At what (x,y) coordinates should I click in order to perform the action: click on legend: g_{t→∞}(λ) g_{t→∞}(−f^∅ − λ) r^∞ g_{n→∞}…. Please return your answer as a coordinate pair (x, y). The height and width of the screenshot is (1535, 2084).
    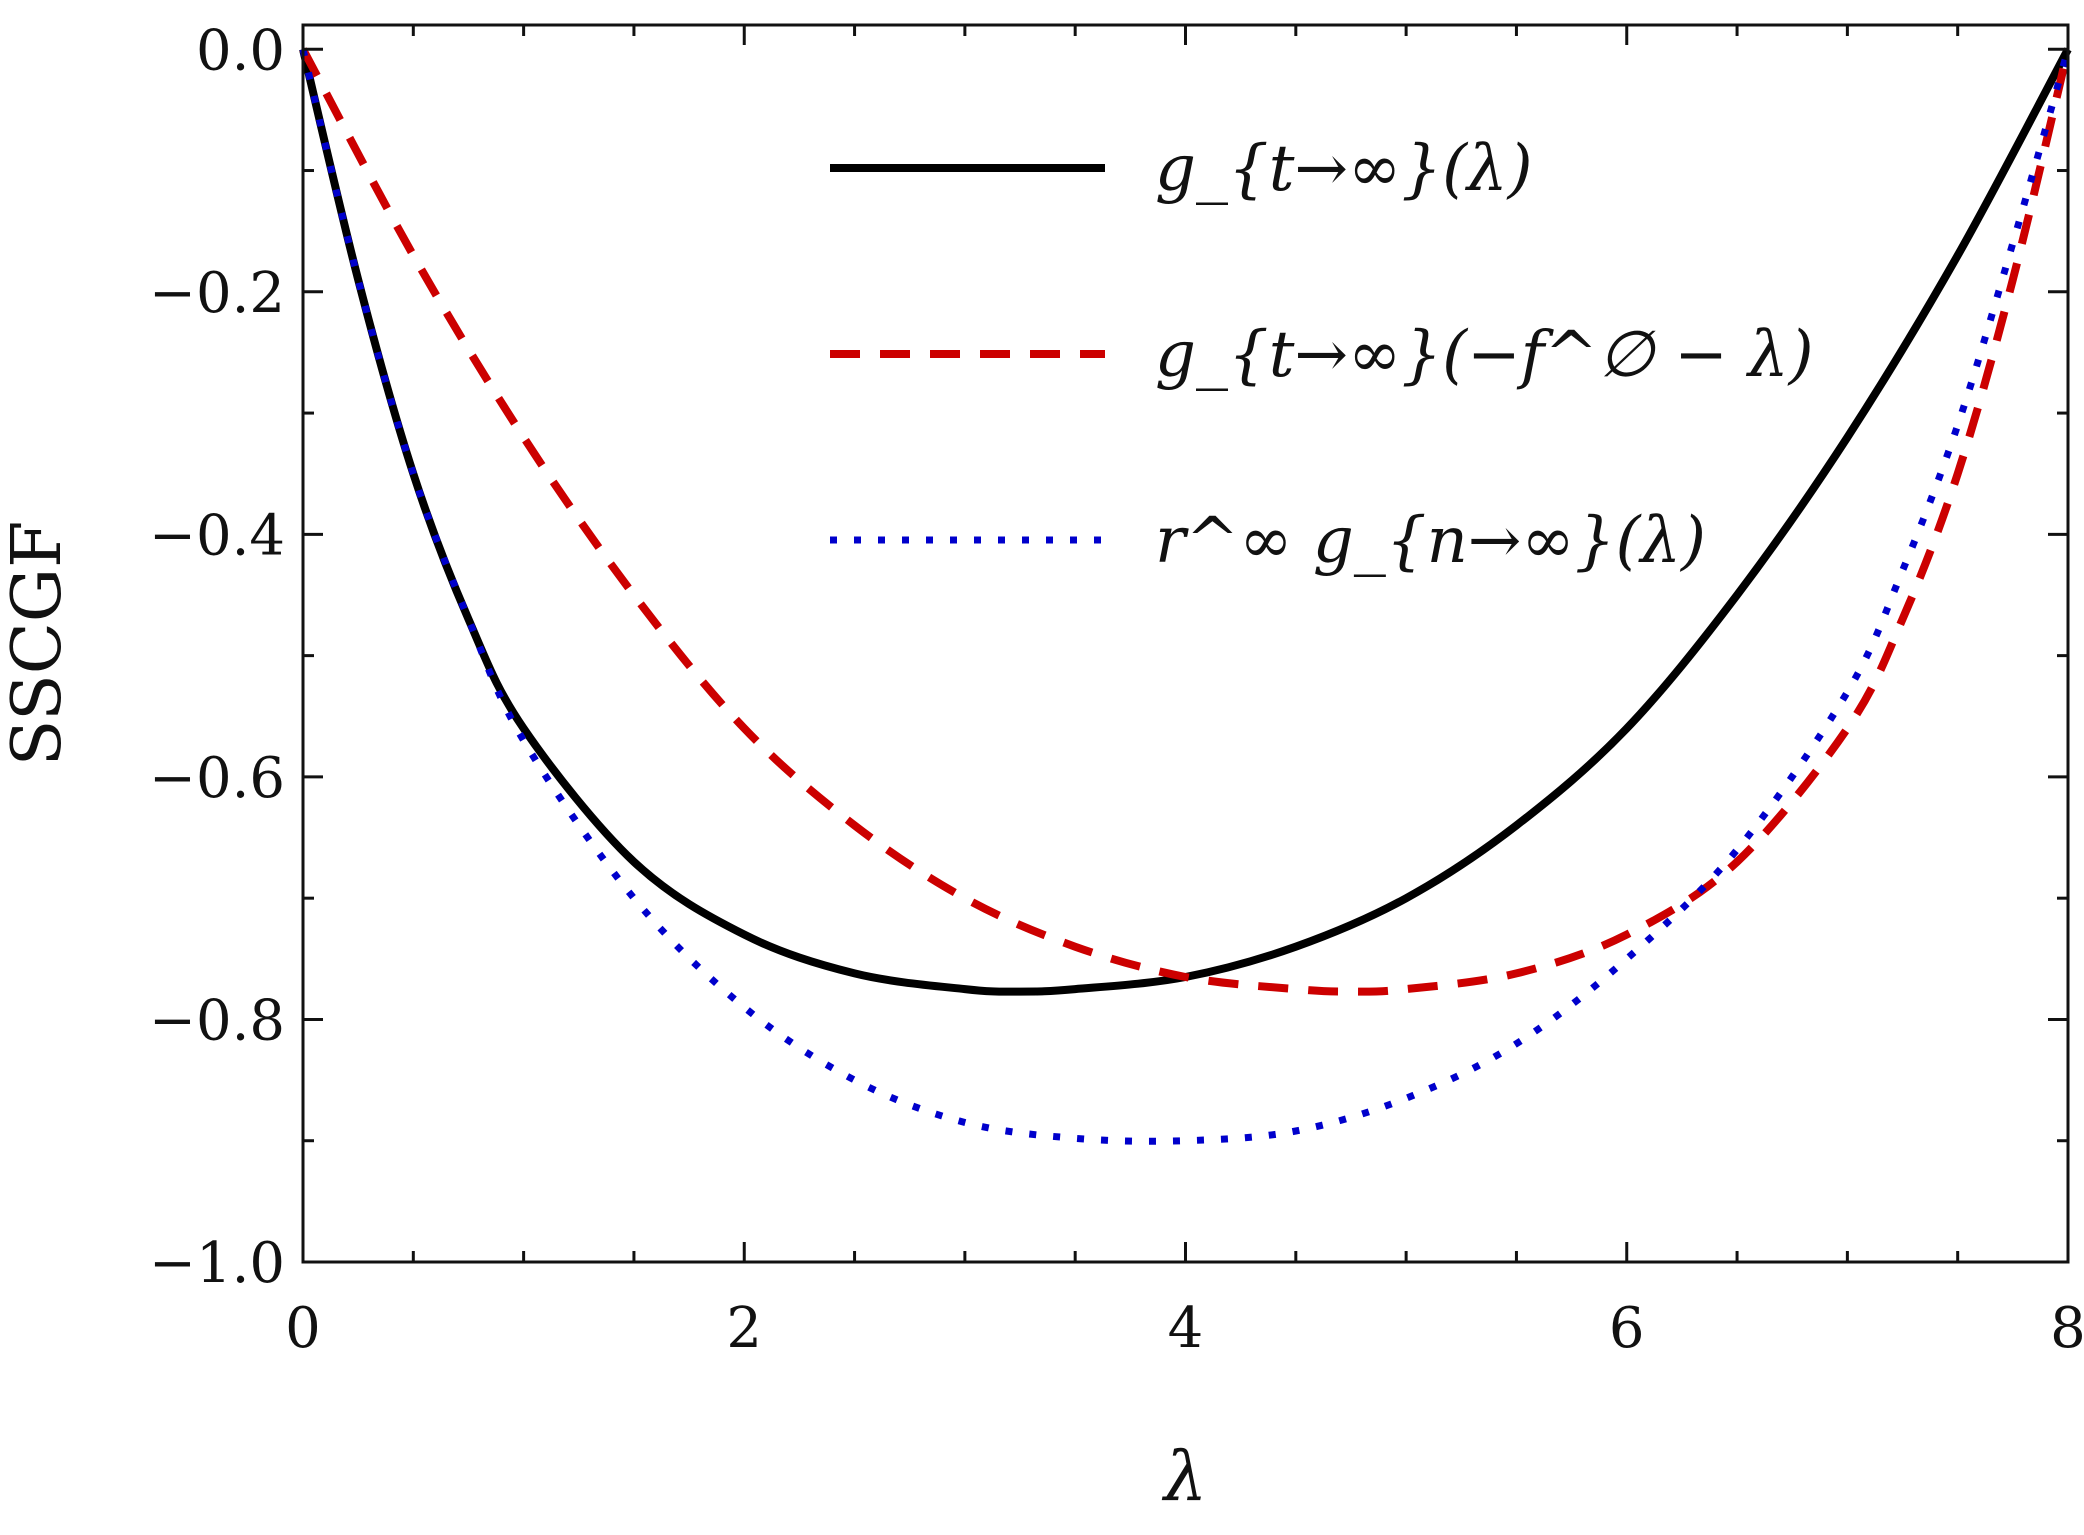
    Looking at the image, I should click on (1322, 355).